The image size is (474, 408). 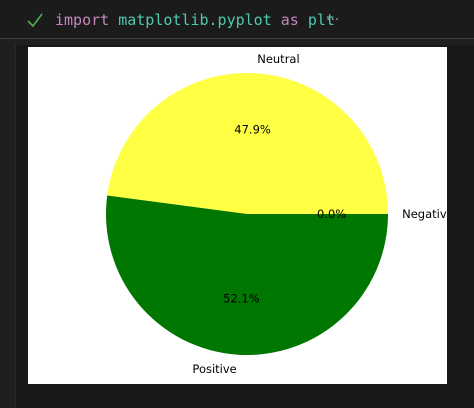 What do you see at coordinates (321, 20) in the screenshot?
I see `alias-name: plt` at bounding box center [321, 20].